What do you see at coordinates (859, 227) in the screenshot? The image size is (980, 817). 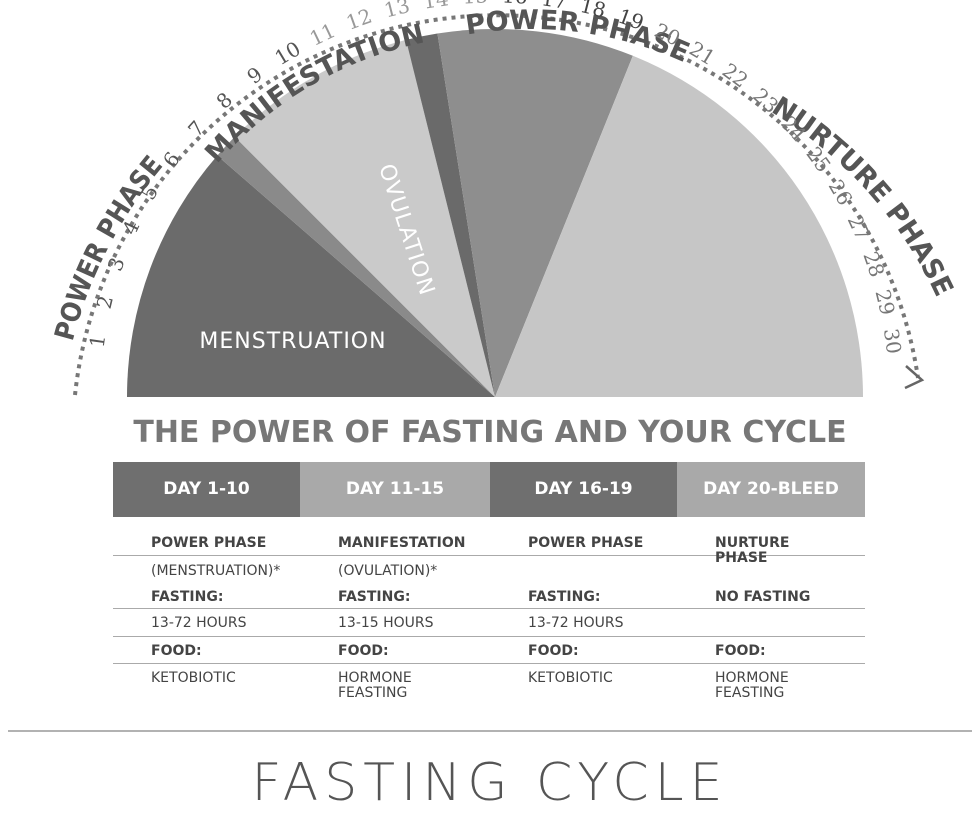 I see `day-number: 27` at bounding box center [859, 227].